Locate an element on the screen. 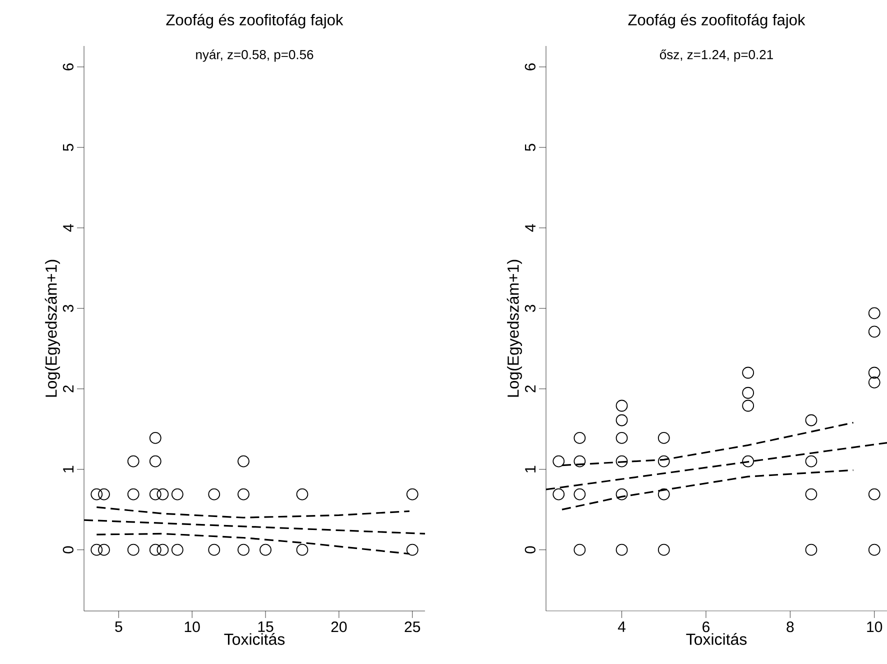 The width and height of the screenshot is (887, 664). x-tick-label: 8 is located at coordinates (790, 627).